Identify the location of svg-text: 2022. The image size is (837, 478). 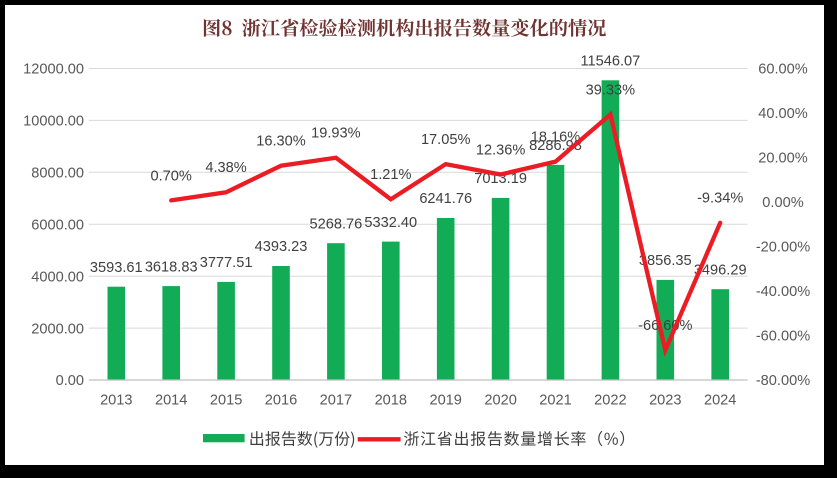
(610, 401).